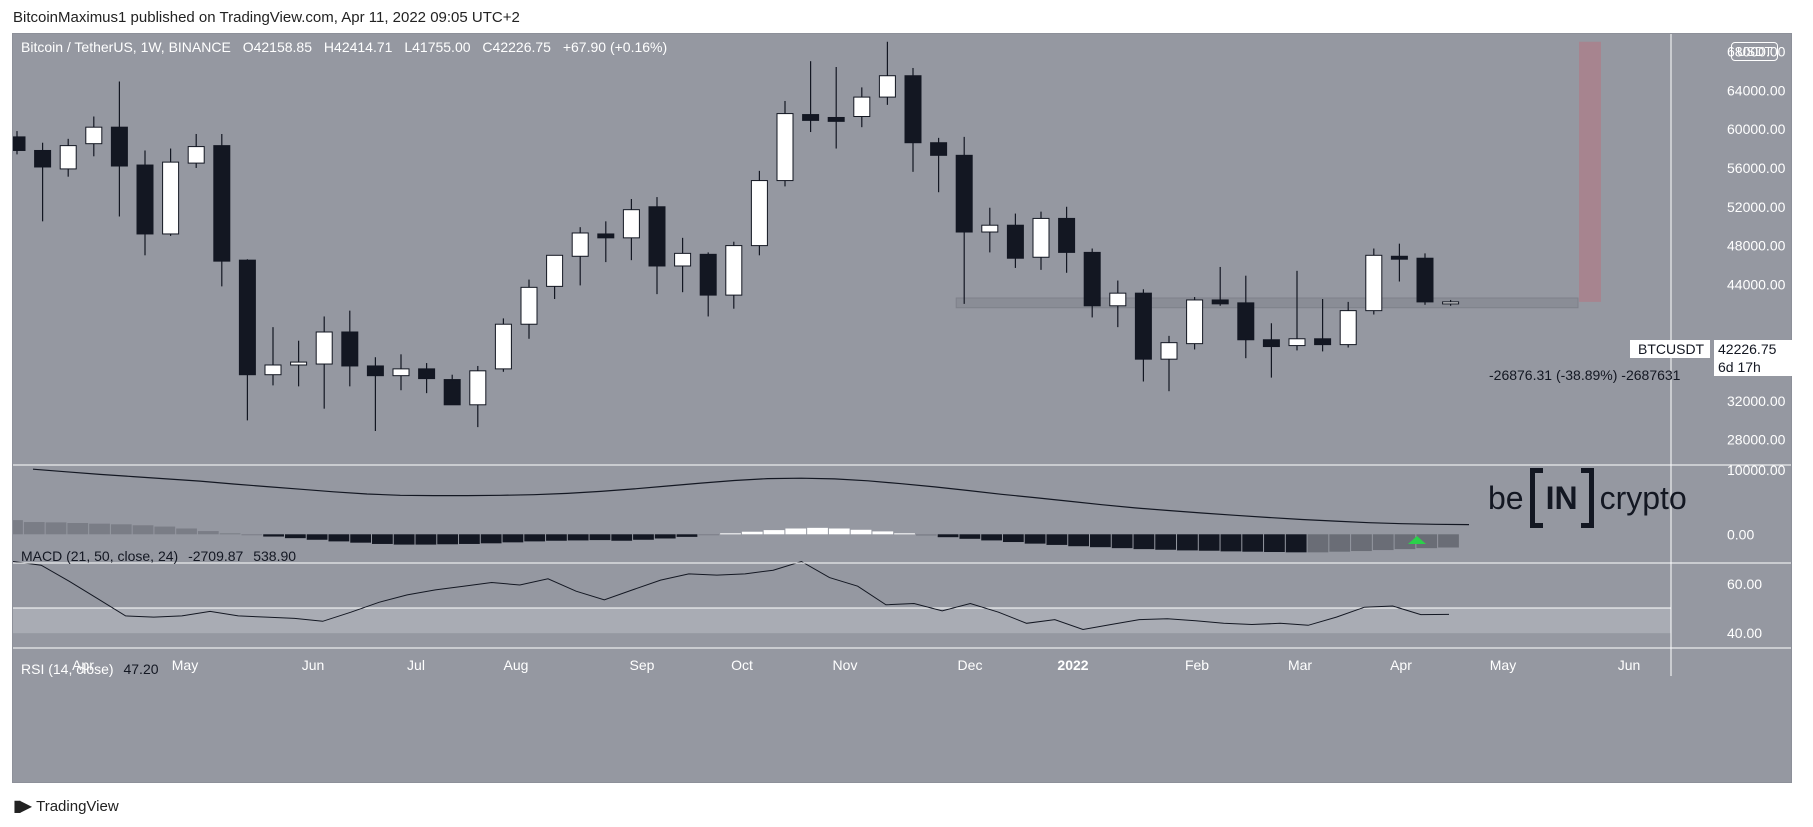 The height and width of the screenshot is (827, 1813). I want to click on tradingview-brand: TradingView, so click(77, 806).